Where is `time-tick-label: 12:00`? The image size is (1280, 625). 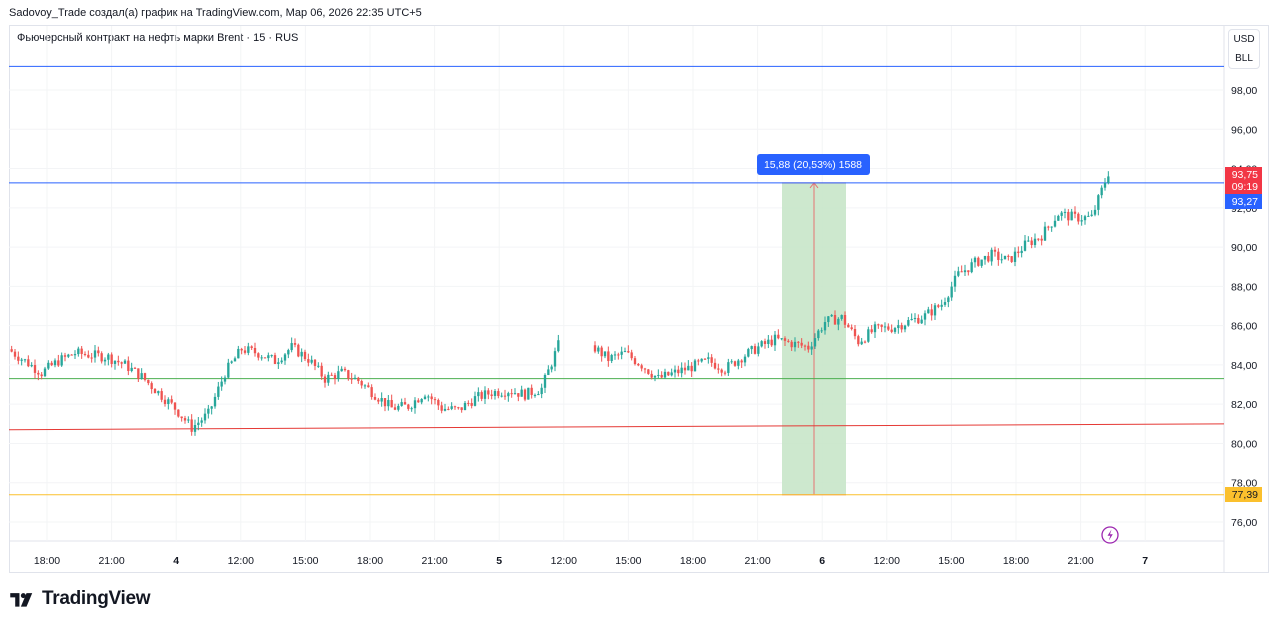 time-tick-label: 12:00 is located at coordinates (241, 561).